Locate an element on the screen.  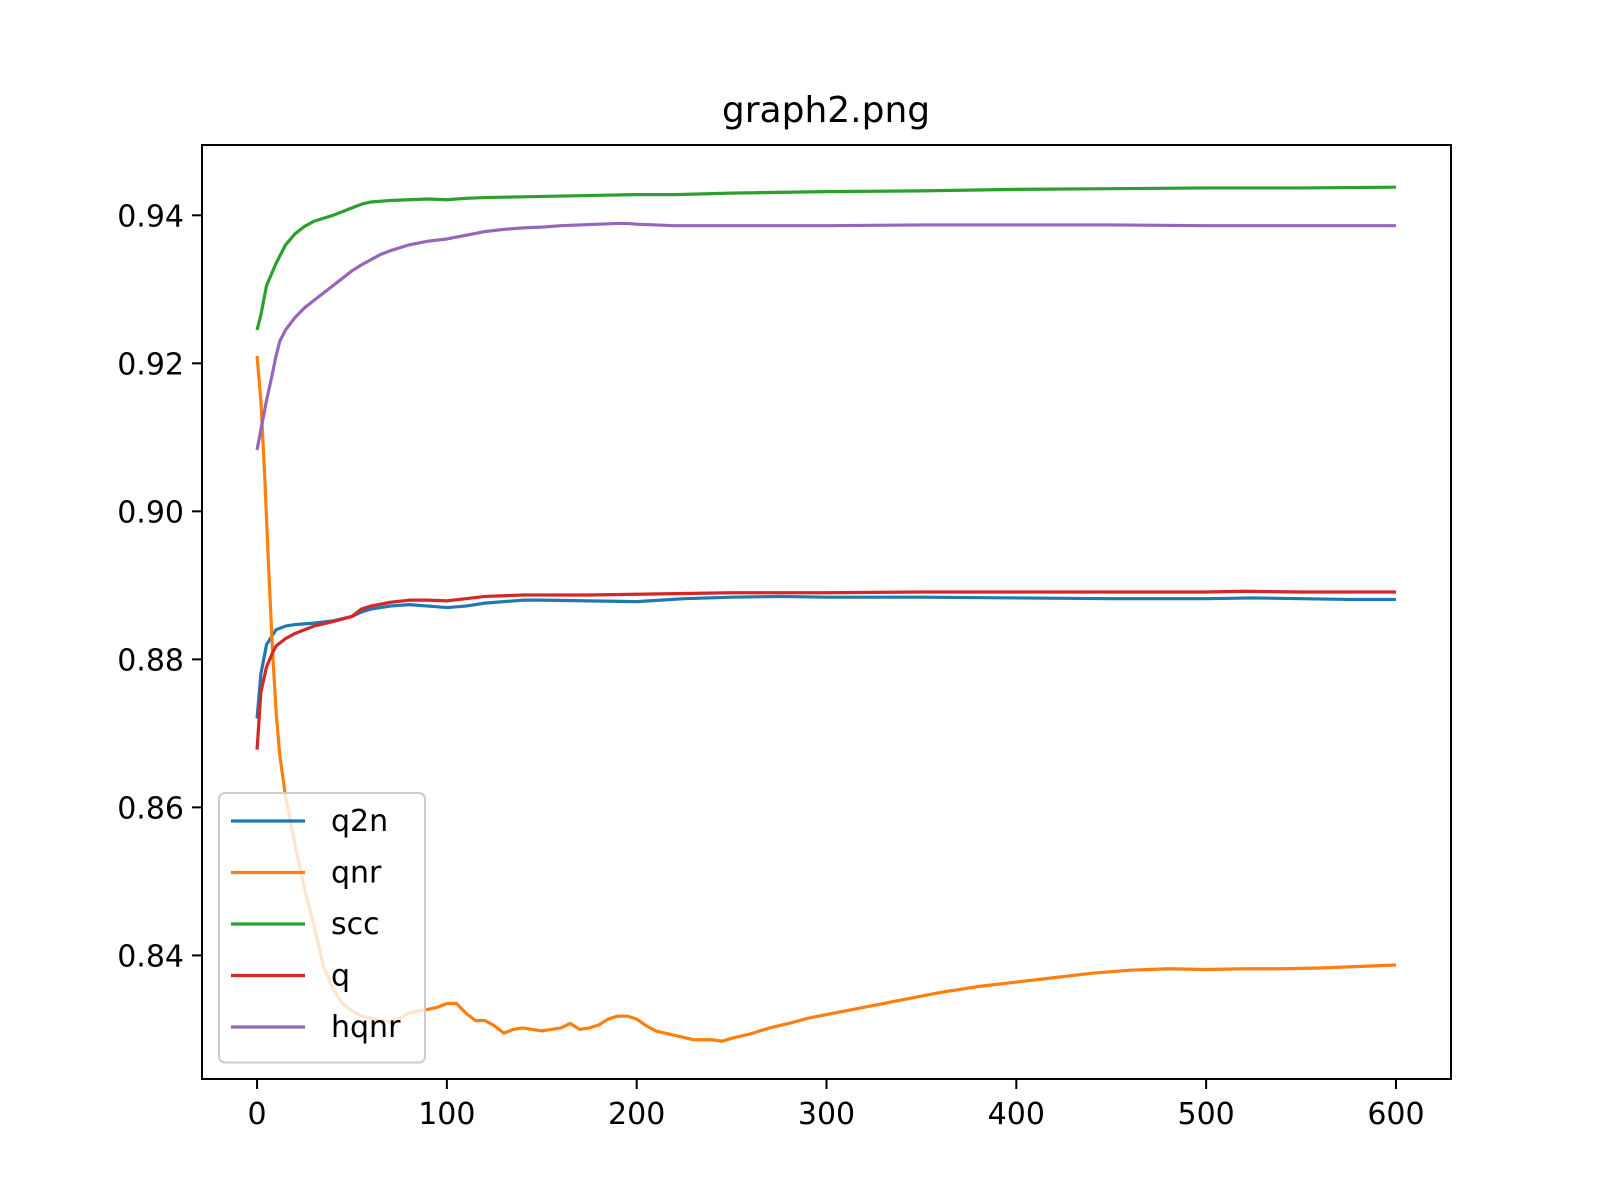
x-axis-ticks: 0 100 200 300 400 500 600 is located at coordinates (836, 1105).